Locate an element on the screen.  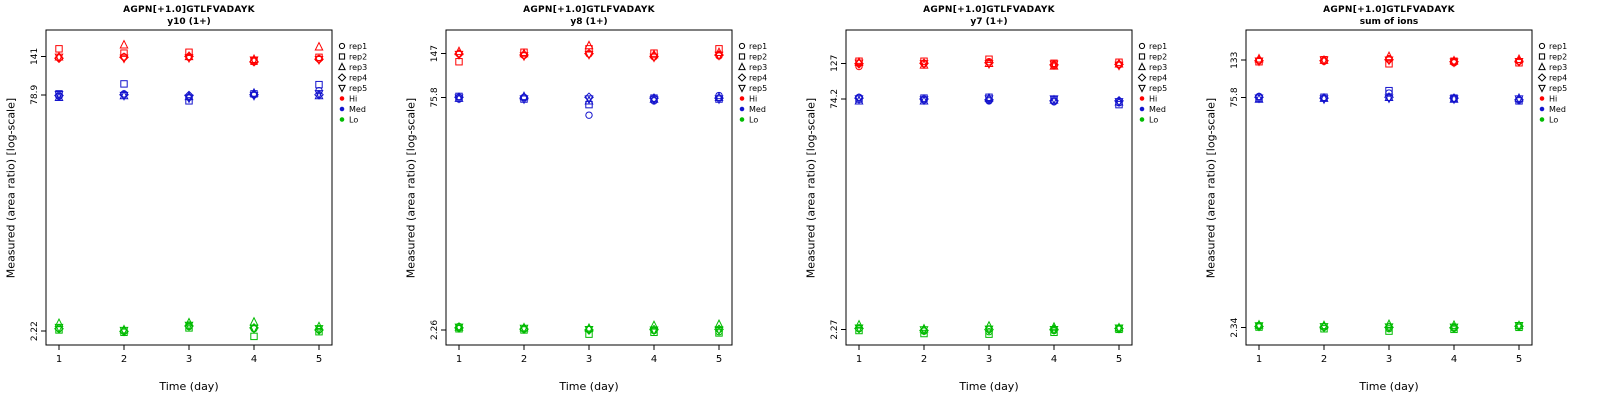
y-tick-label: 2.26 is located at coordinates (435, 330).